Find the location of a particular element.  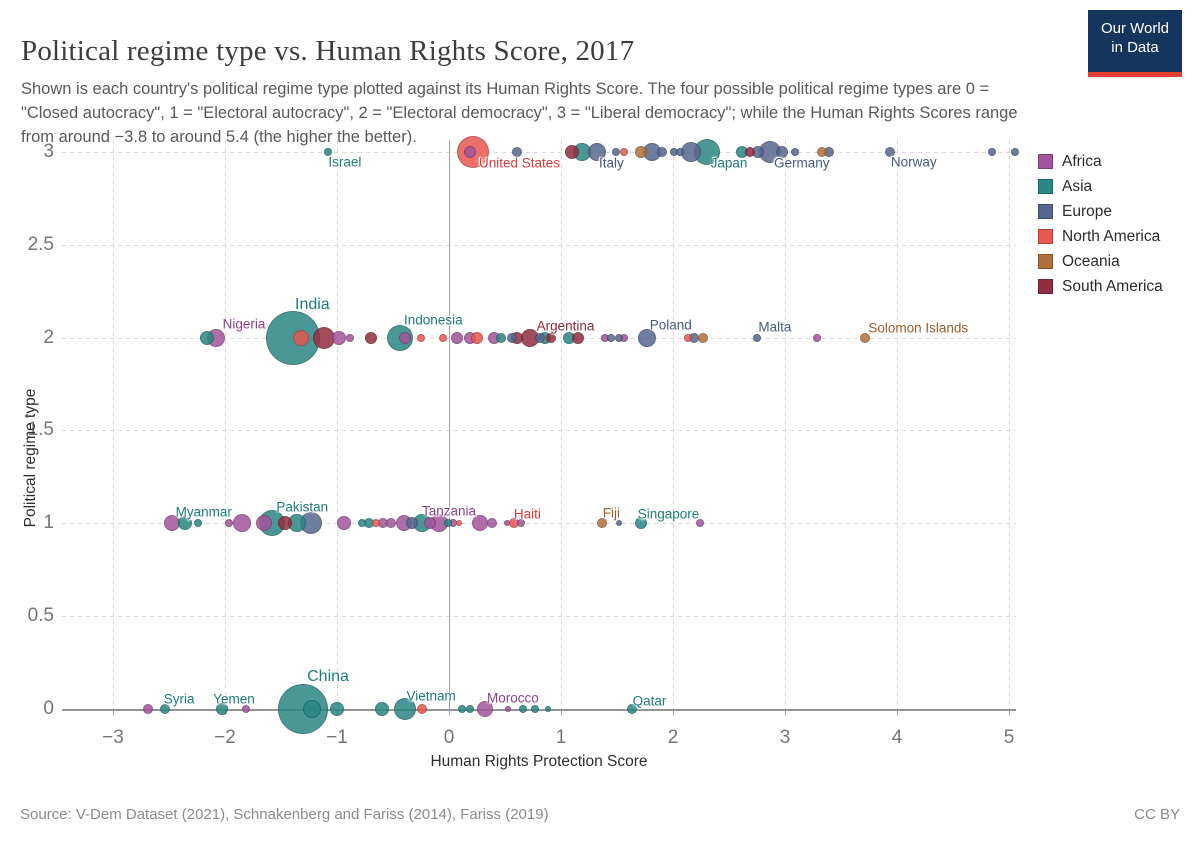

country-label-qatar: Qatar is located at coordinates (649, 701).